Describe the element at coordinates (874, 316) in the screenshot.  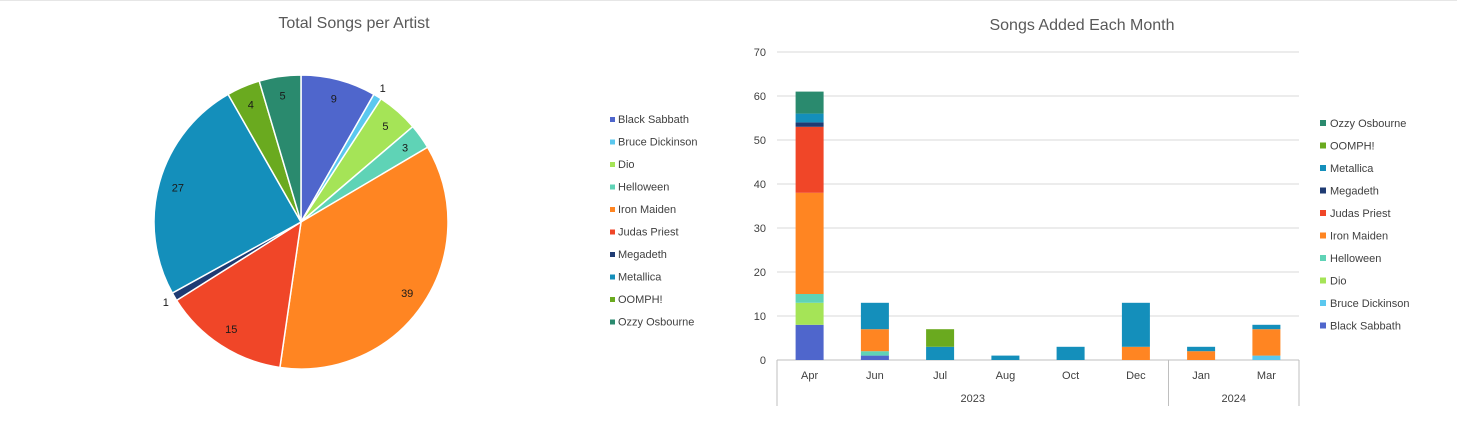
I see `bar-segment-metallica-jun` at that location.